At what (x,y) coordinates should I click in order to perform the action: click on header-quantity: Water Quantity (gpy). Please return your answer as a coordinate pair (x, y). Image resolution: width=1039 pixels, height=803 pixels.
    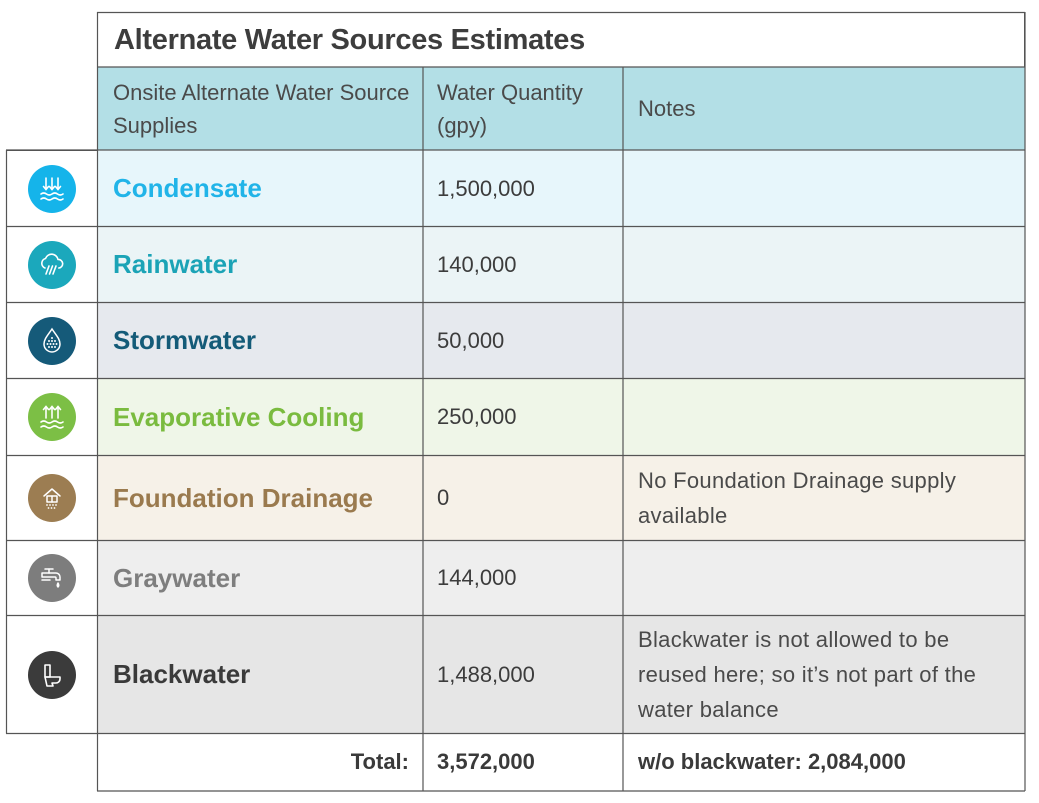
    Looking at the image, I should click on (523, 108).